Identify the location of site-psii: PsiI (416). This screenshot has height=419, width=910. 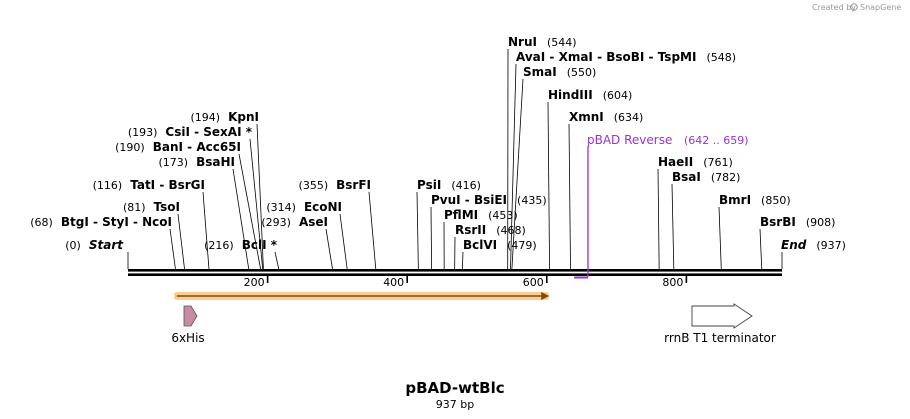
(448, 224).